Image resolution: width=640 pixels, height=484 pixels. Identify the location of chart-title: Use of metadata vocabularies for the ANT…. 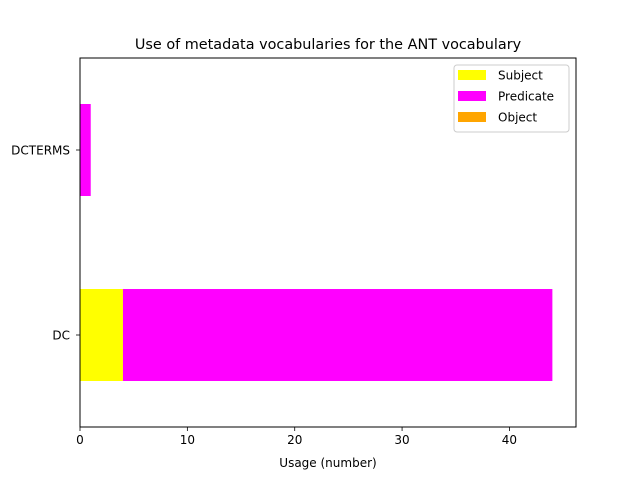
(328, 45).